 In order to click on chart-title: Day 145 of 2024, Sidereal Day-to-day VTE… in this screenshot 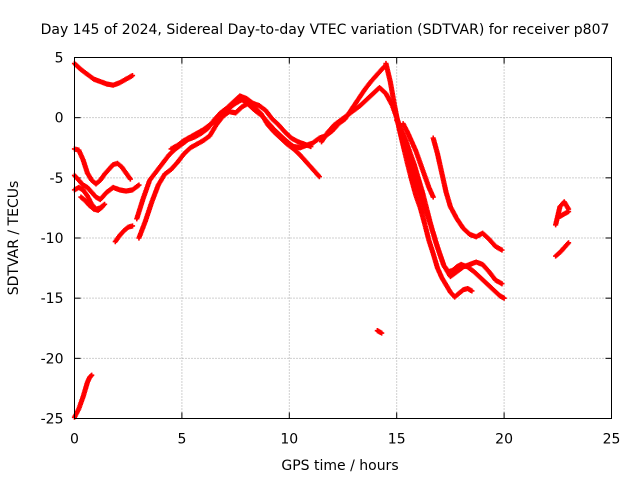, I will do `click(325, 30)`.